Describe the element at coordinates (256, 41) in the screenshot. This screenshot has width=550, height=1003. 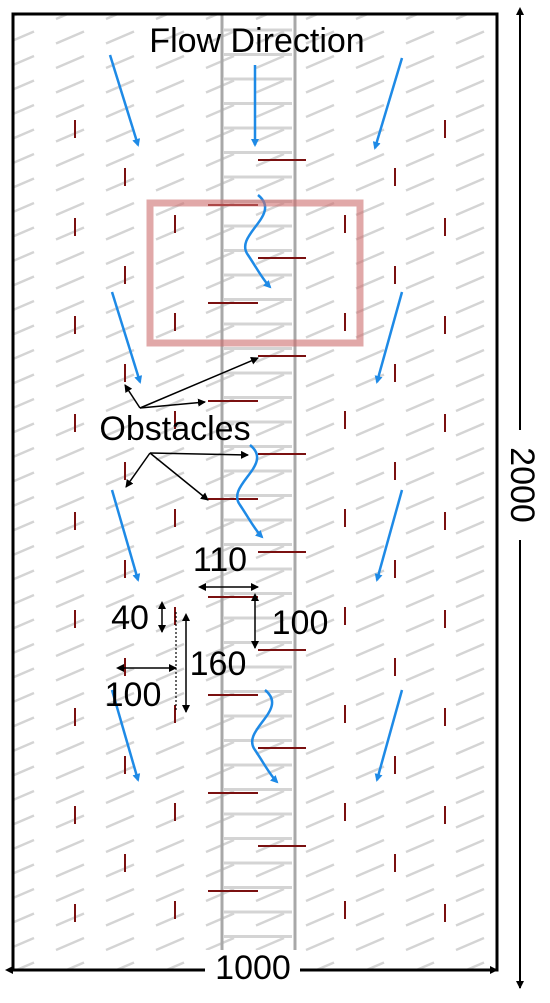
I see `flow-label: Flow Direction` at that location.